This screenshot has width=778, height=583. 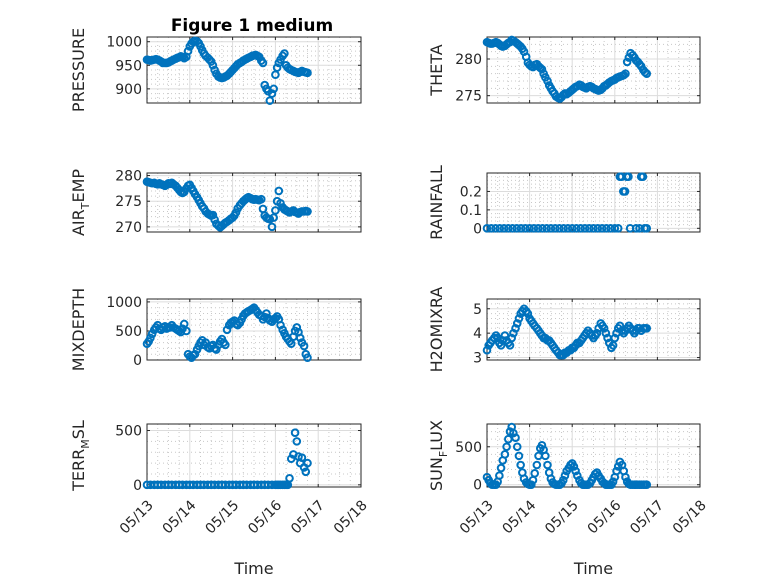 I want to click on y-tick-label: 4, so click(x=477, y=334).